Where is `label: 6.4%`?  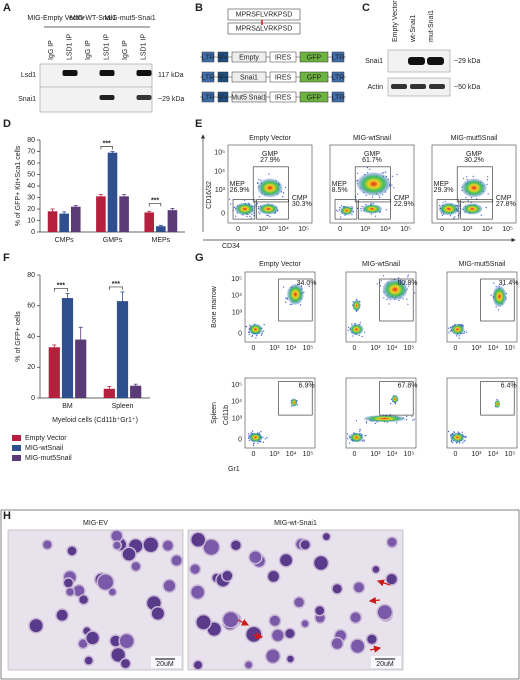
label: 6.4% is located at coordinates (509, 385).